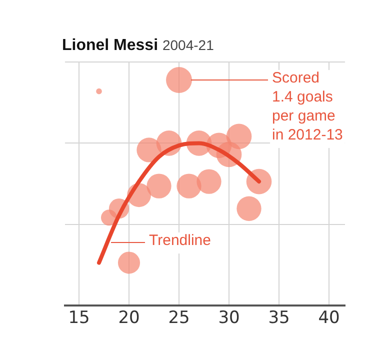 Image resolution: width=375 pixels, height=354 pixels. What do you see at coordinates (188, 45) in the screenshot?
I see `chart-subtitle: 2004-21` at bounding box center [188, 45].